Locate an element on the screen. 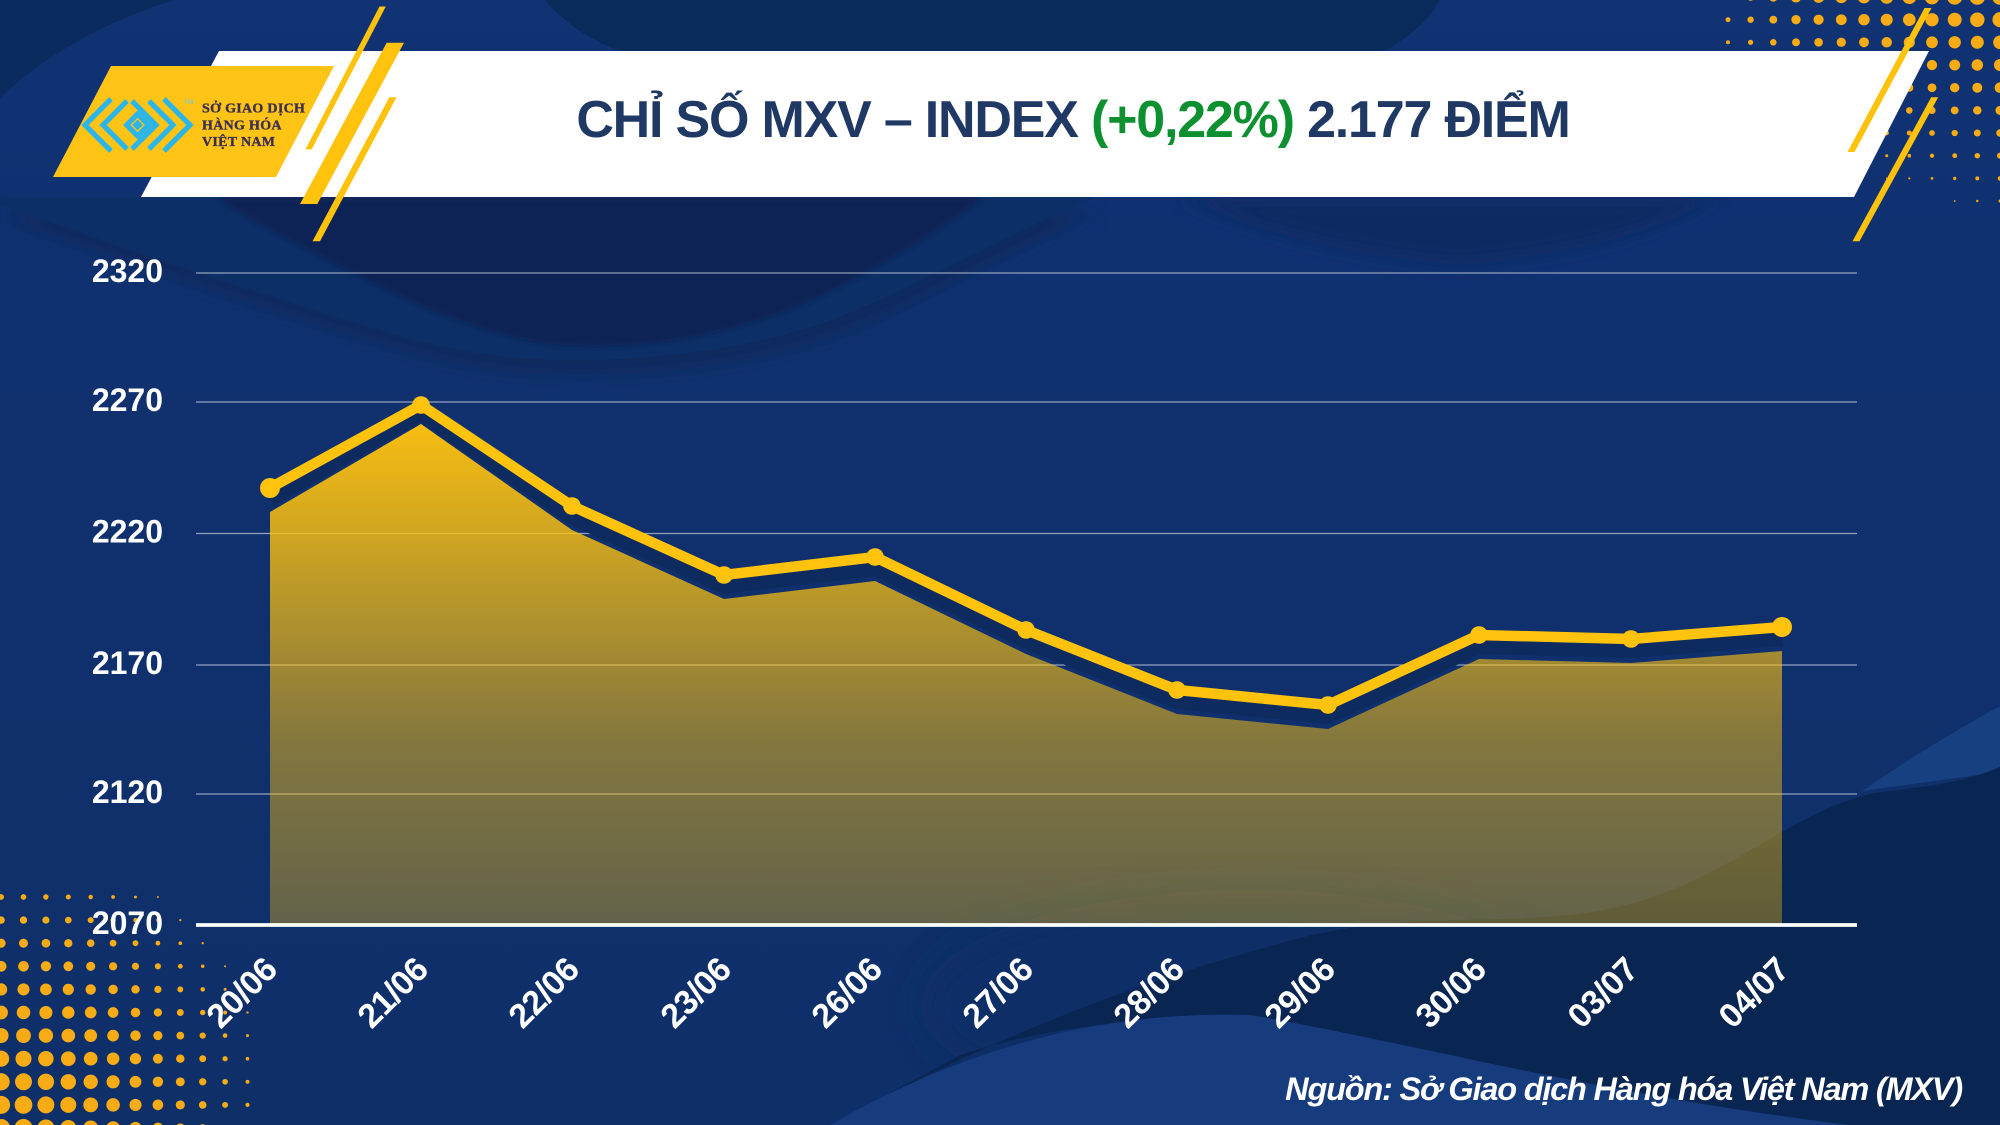  svg-text: HÀNG HÓA is located at coordinates (242, 124).